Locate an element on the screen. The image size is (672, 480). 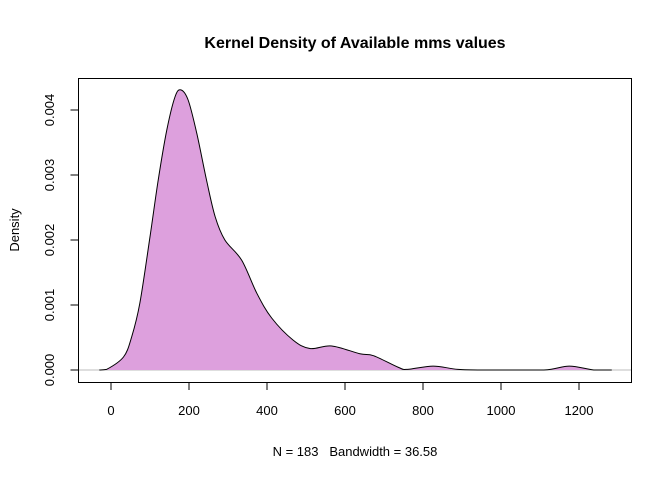
y-tick-label: 0.002 is located at coordinates (49, 240).